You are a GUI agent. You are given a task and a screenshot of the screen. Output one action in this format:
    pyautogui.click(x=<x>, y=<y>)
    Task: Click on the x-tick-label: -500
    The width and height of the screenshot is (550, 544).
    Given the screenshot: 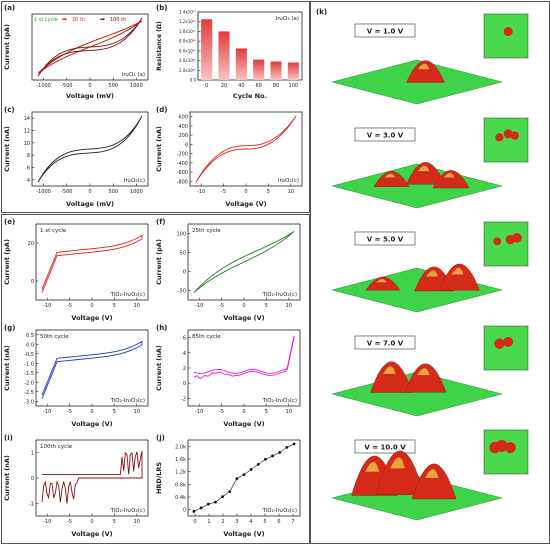 What is the action you would take?
    pyautogui.click(x=66, y=192)
    